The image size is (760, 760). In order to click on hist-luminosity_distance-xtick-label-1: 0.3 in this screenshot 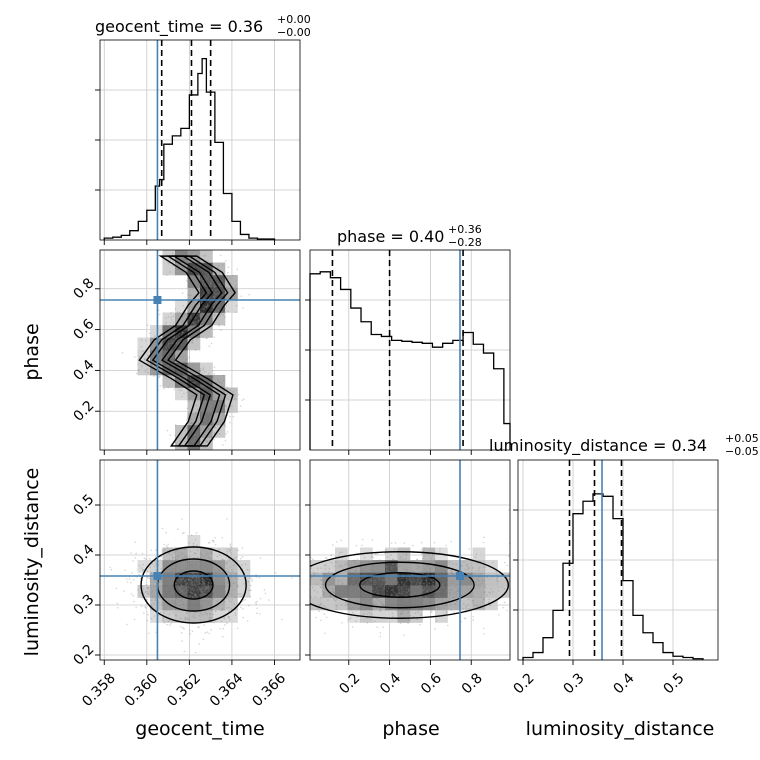, I will do `click(574, 683)`.